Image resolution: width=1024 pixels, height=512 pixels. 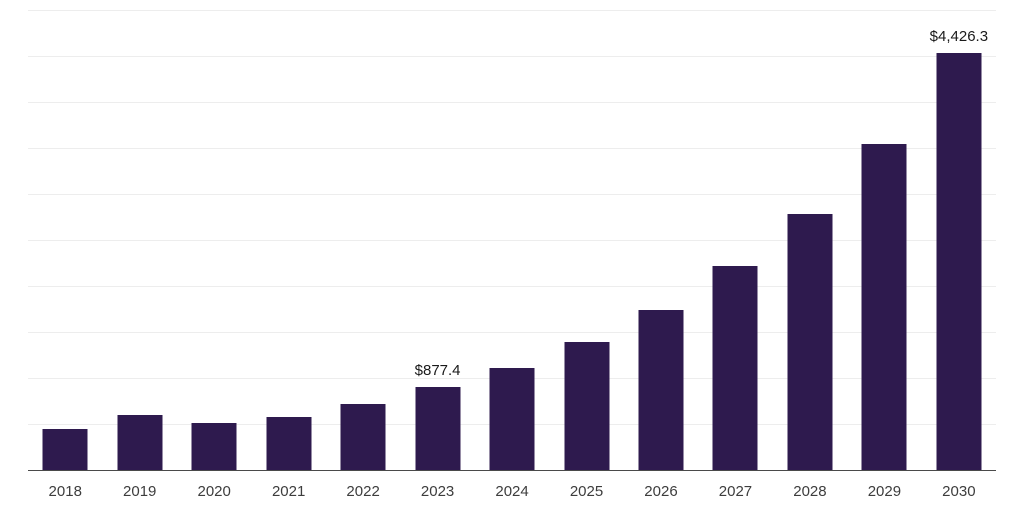 I want to click on bar-column-2030: $4,426.3, so click(x=959, y=240).